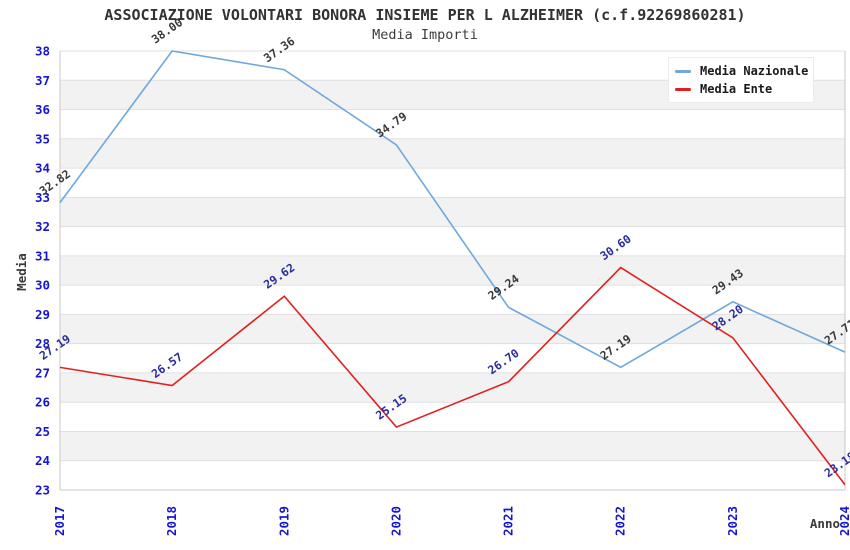 The width and height of the screenshot is (850, 550). Describe the element at coordinates (42, 431) in the screenshot. I see `y-tick-label: 25` at that location.